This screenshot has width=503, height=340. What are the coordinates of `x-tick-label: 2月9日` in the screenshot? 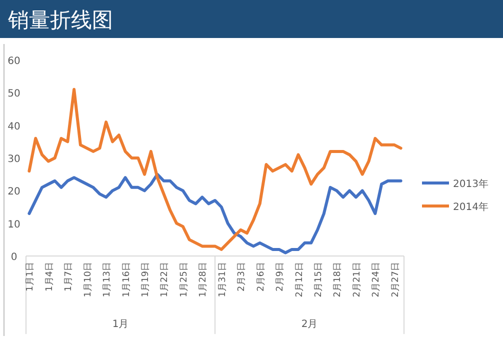 It's located at (281, 277).